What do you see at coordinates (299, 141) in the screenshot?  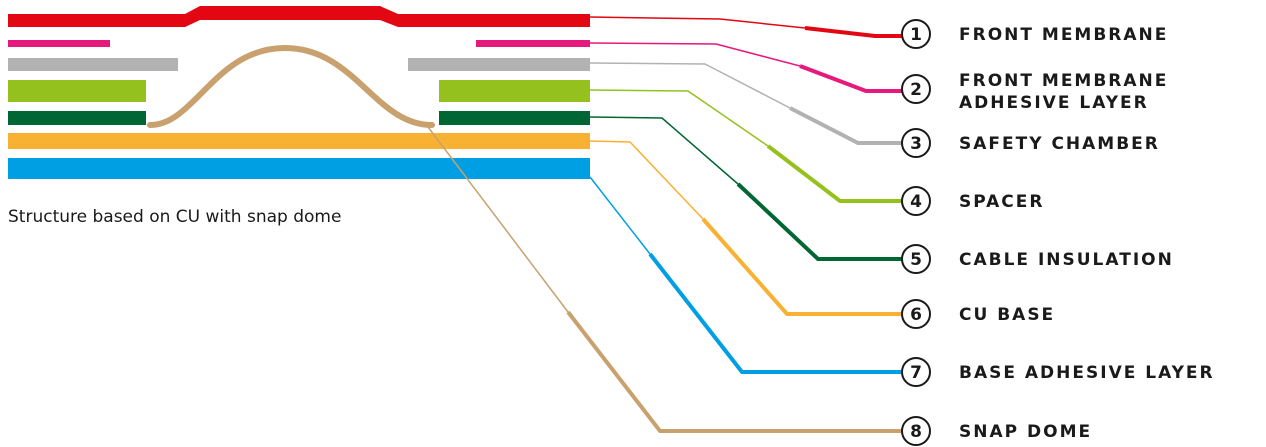 I see `cu-base-layer` at bounding box center [299, 141].